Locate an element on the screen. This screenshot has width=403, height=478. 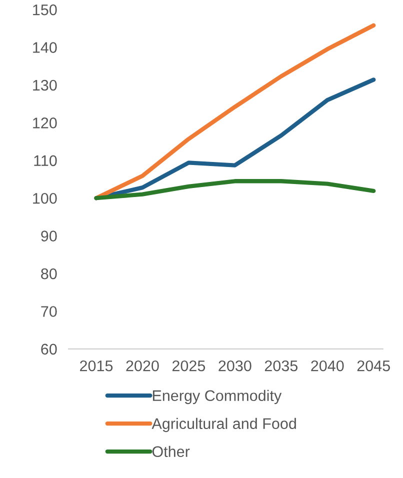
y-tick-label: 60 is located at coordinates (49, 349).